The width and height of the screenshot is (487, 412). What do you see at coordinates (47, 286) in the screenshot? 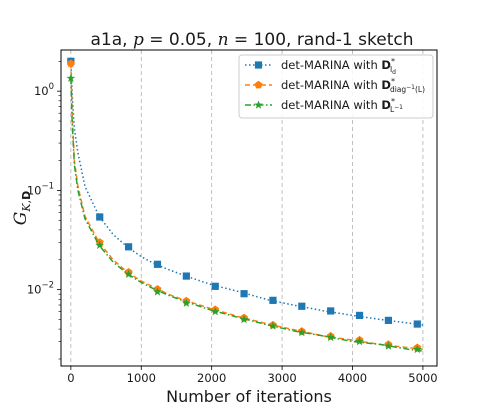
I see `y-tick-exponent: −2` at bounding box center [47, 286].